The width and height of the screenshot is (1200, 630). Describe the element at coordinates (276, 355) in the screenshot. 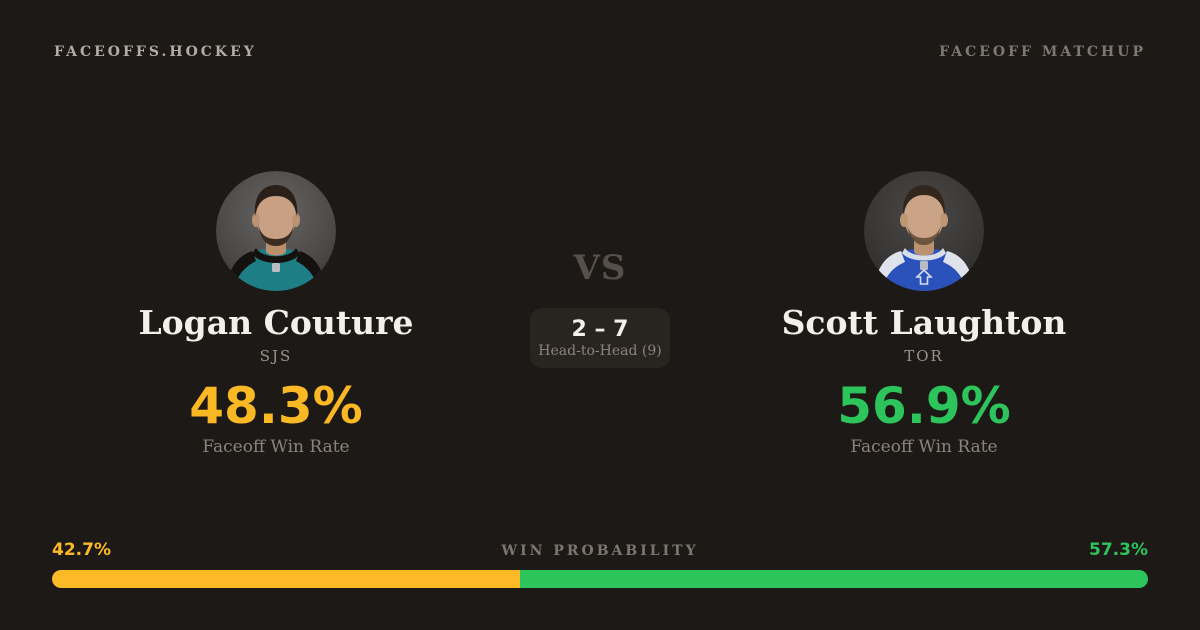

I see `player-team-left: SJS` at that location.